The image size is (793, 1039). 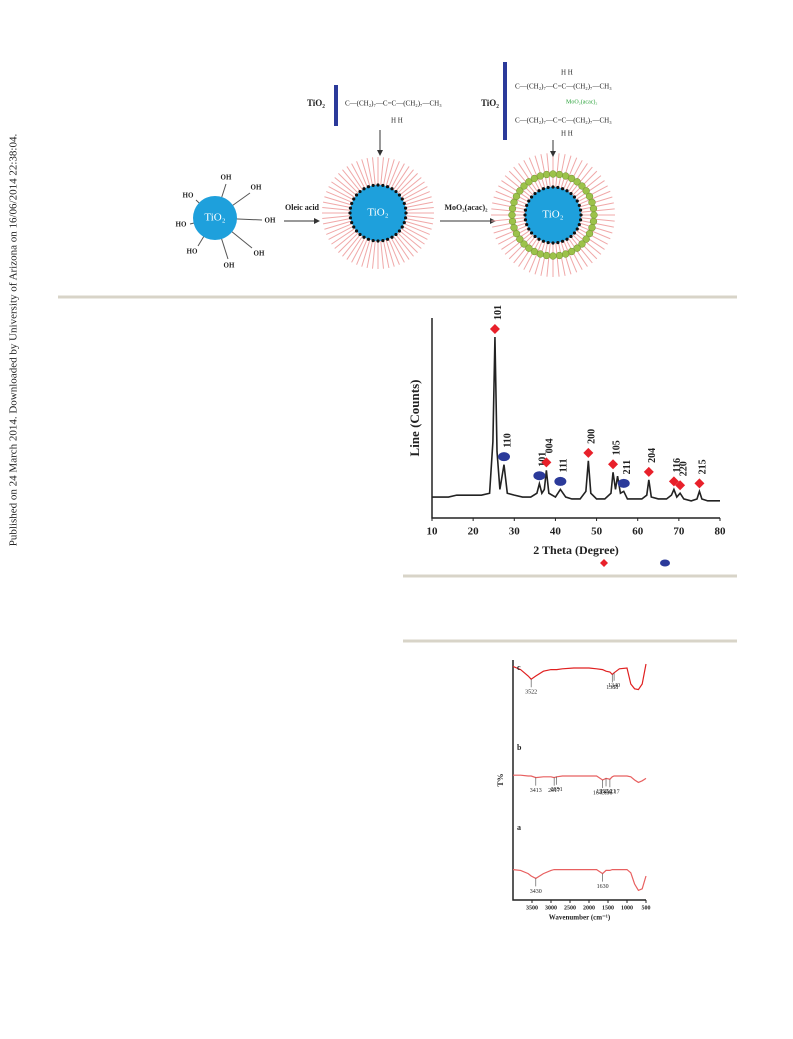 I want to click on peak-label: 3522, so click(x=531, y=693).